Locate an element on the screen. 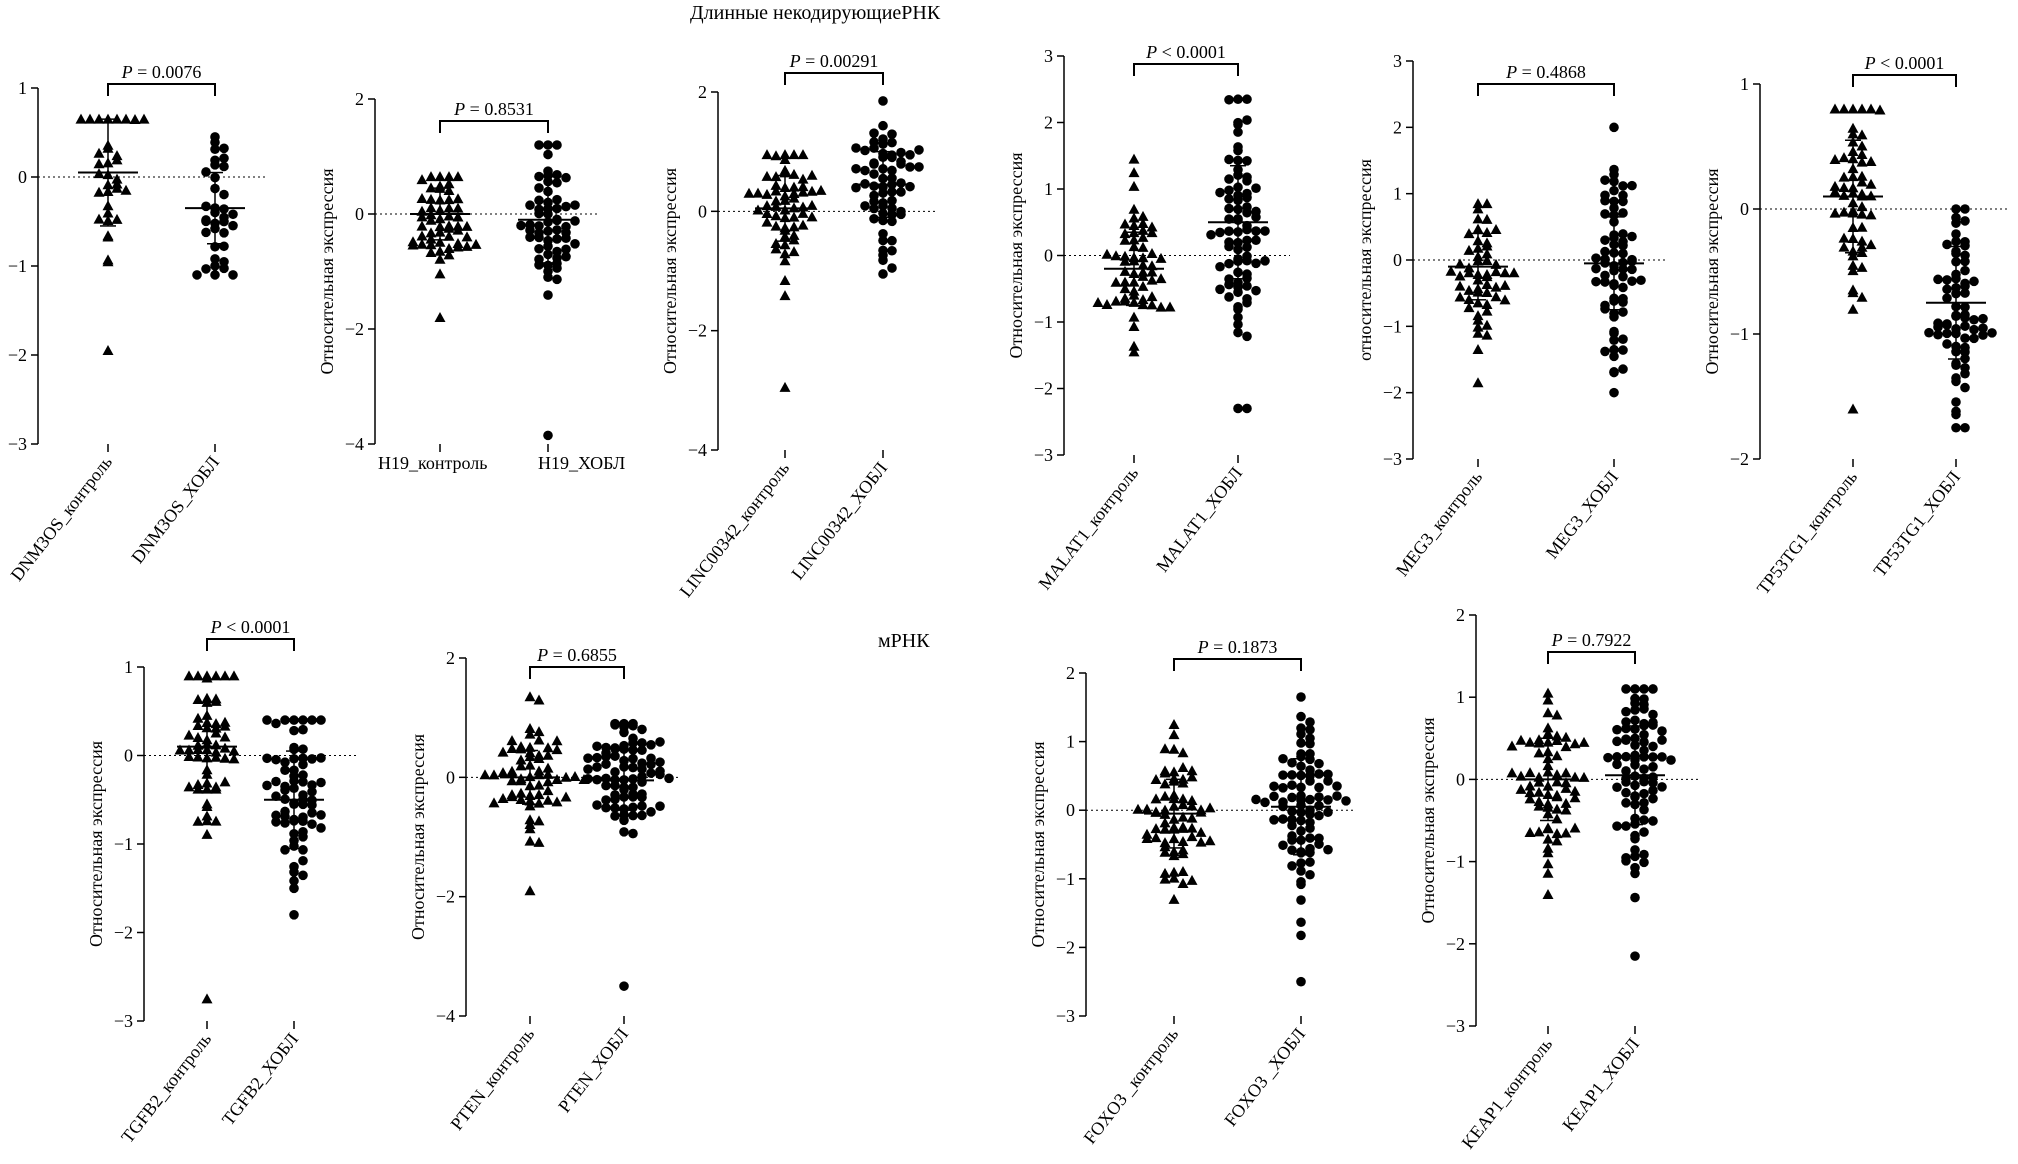 This screenshot has width=2018, height=1164. y-tick-label: −2 is located at coordinates (17, 355).